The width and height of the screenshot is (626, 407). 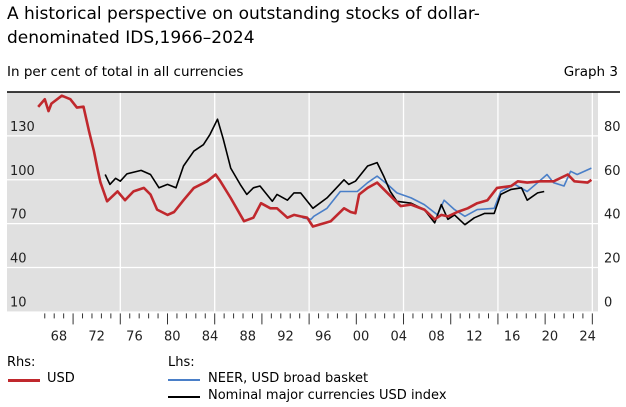 What do you see at coordinates (18, 259) in the screenshot?
I see `left-tick-label: 40` at bounding box center [18, 259].